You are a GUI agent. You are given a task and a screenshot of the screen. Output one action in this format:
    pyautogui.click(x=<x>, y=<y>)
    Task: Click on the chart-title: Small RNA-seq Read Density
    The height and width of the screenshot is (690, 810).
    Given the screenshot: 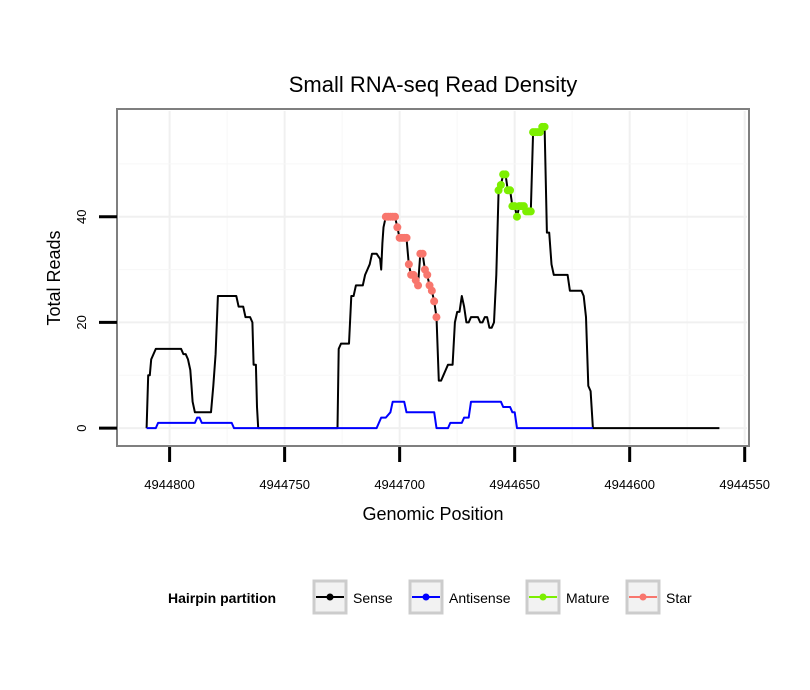 What is the action you would take?
    pyautogui.click(x=433, y=84)
    